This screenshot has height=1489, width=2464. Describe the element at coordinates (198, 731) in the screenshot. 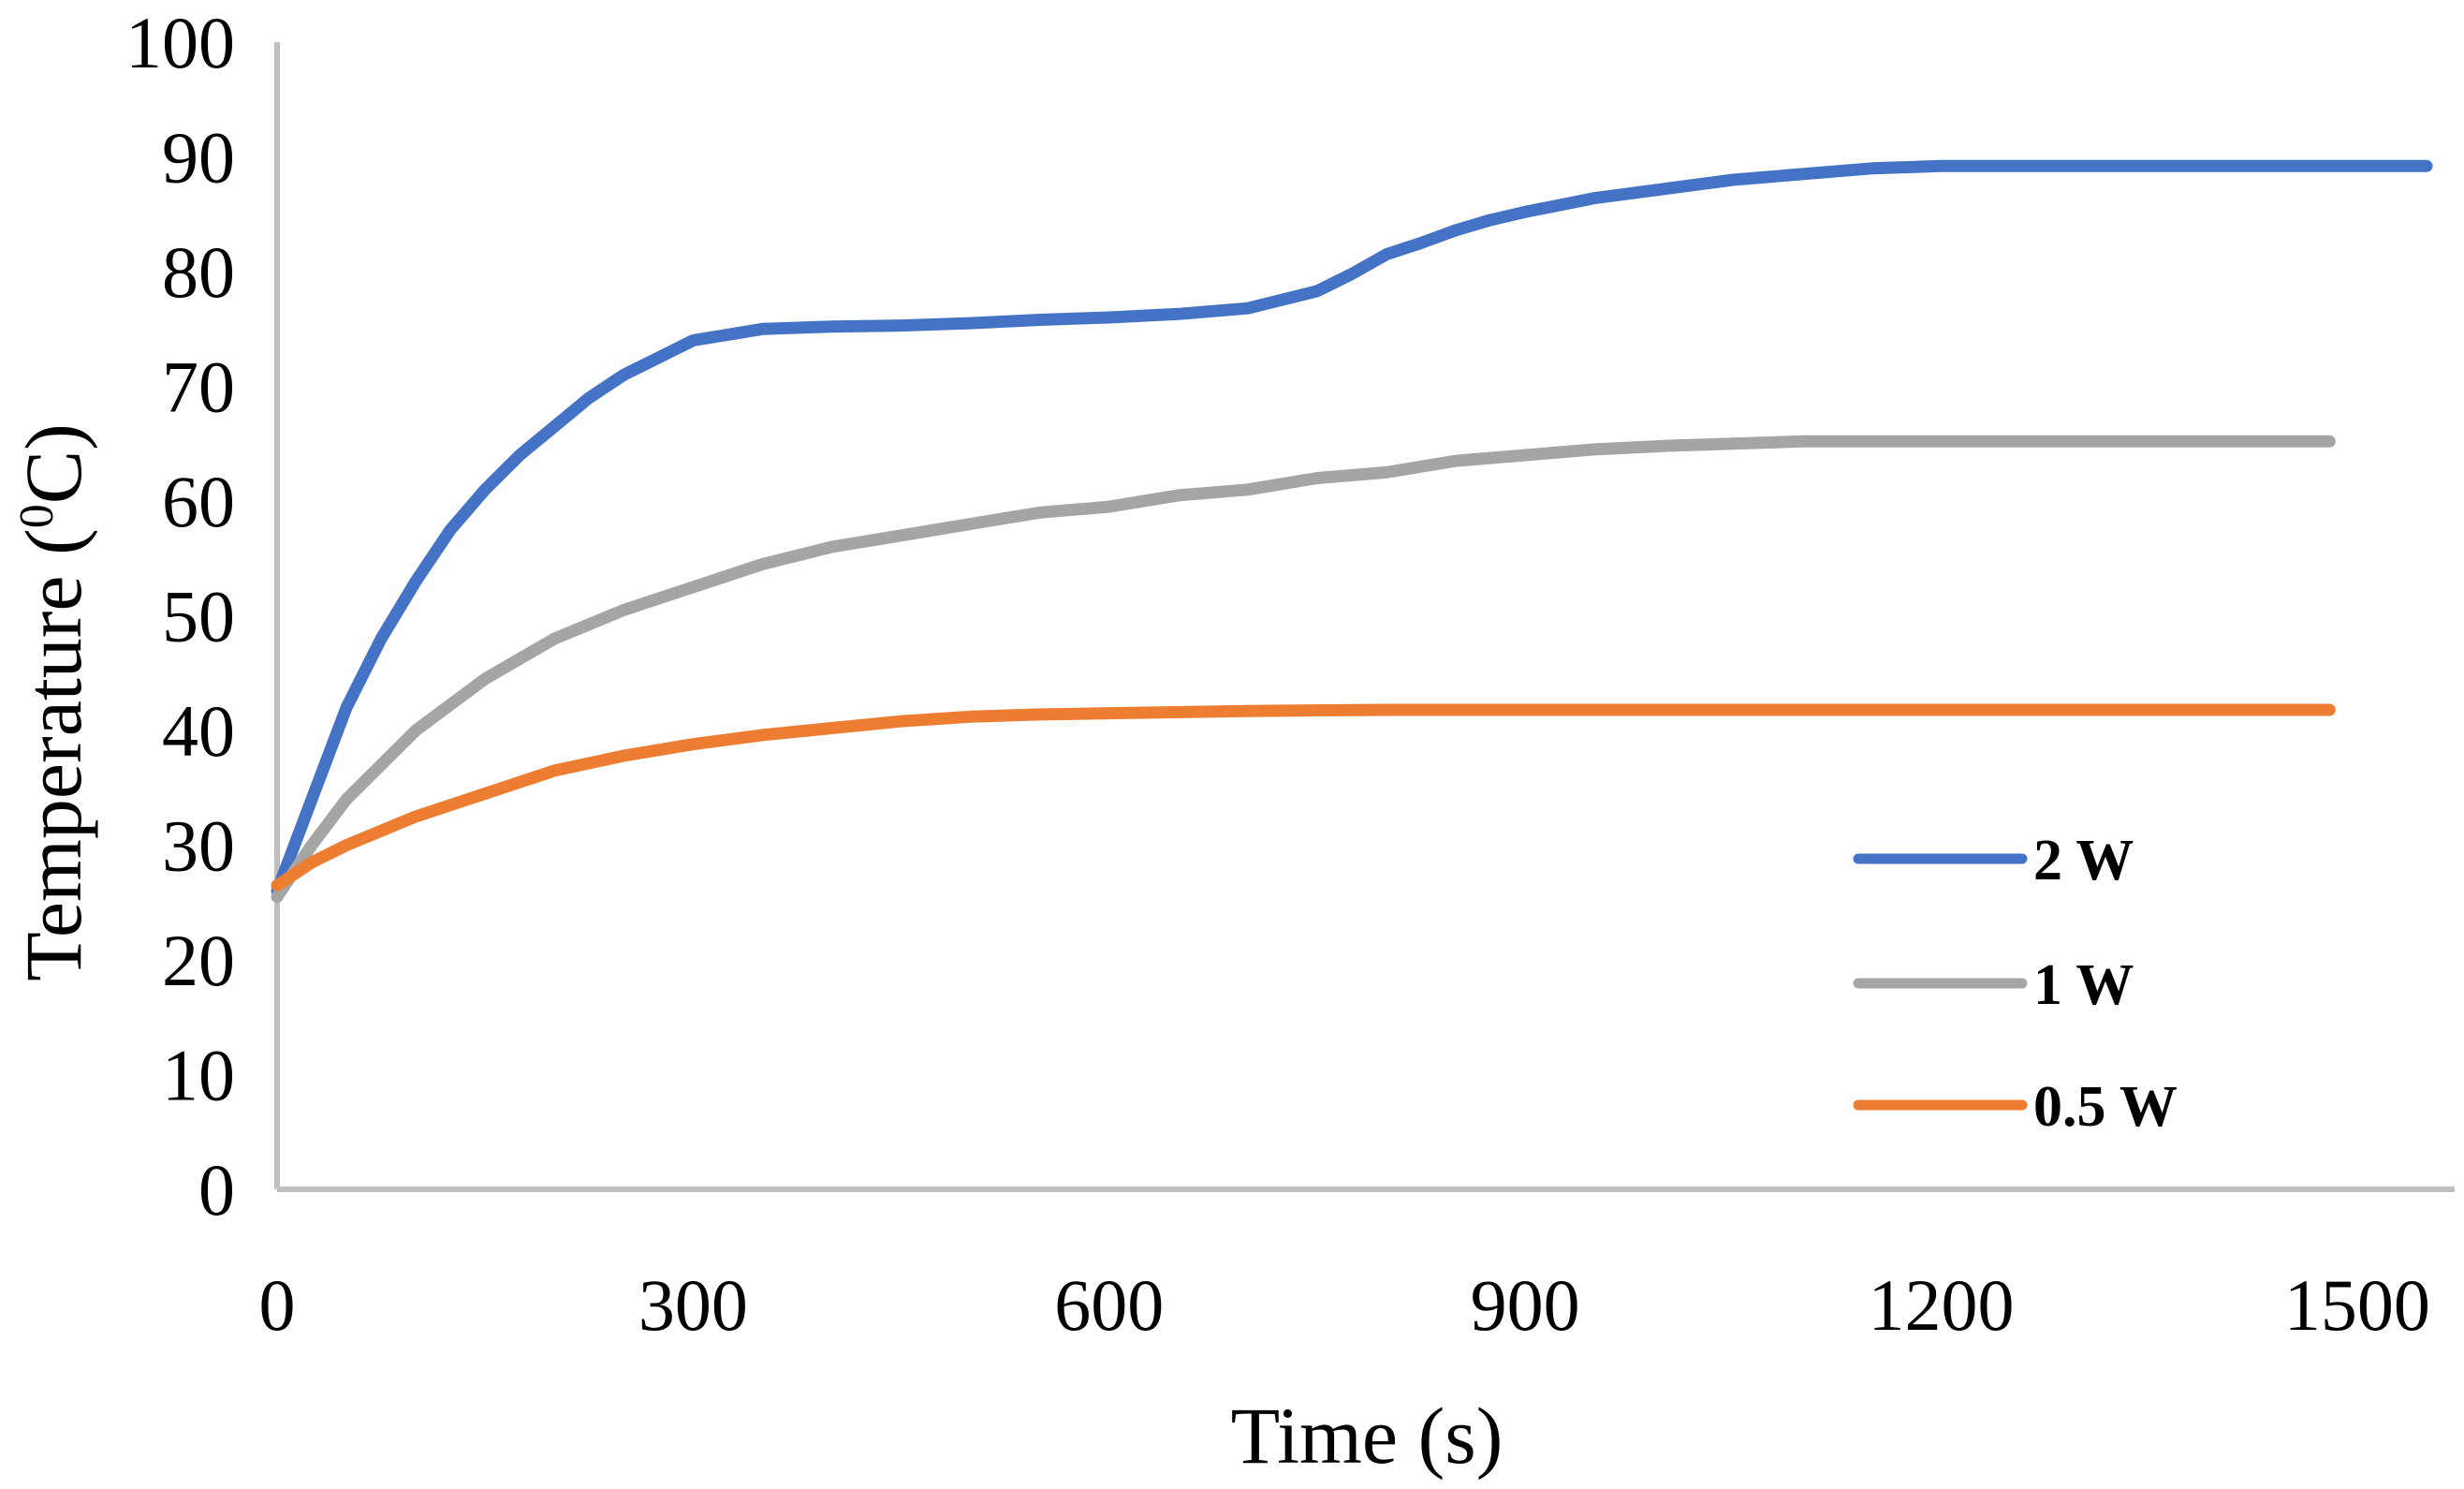

I see `y-tick-label: 40` at that location.